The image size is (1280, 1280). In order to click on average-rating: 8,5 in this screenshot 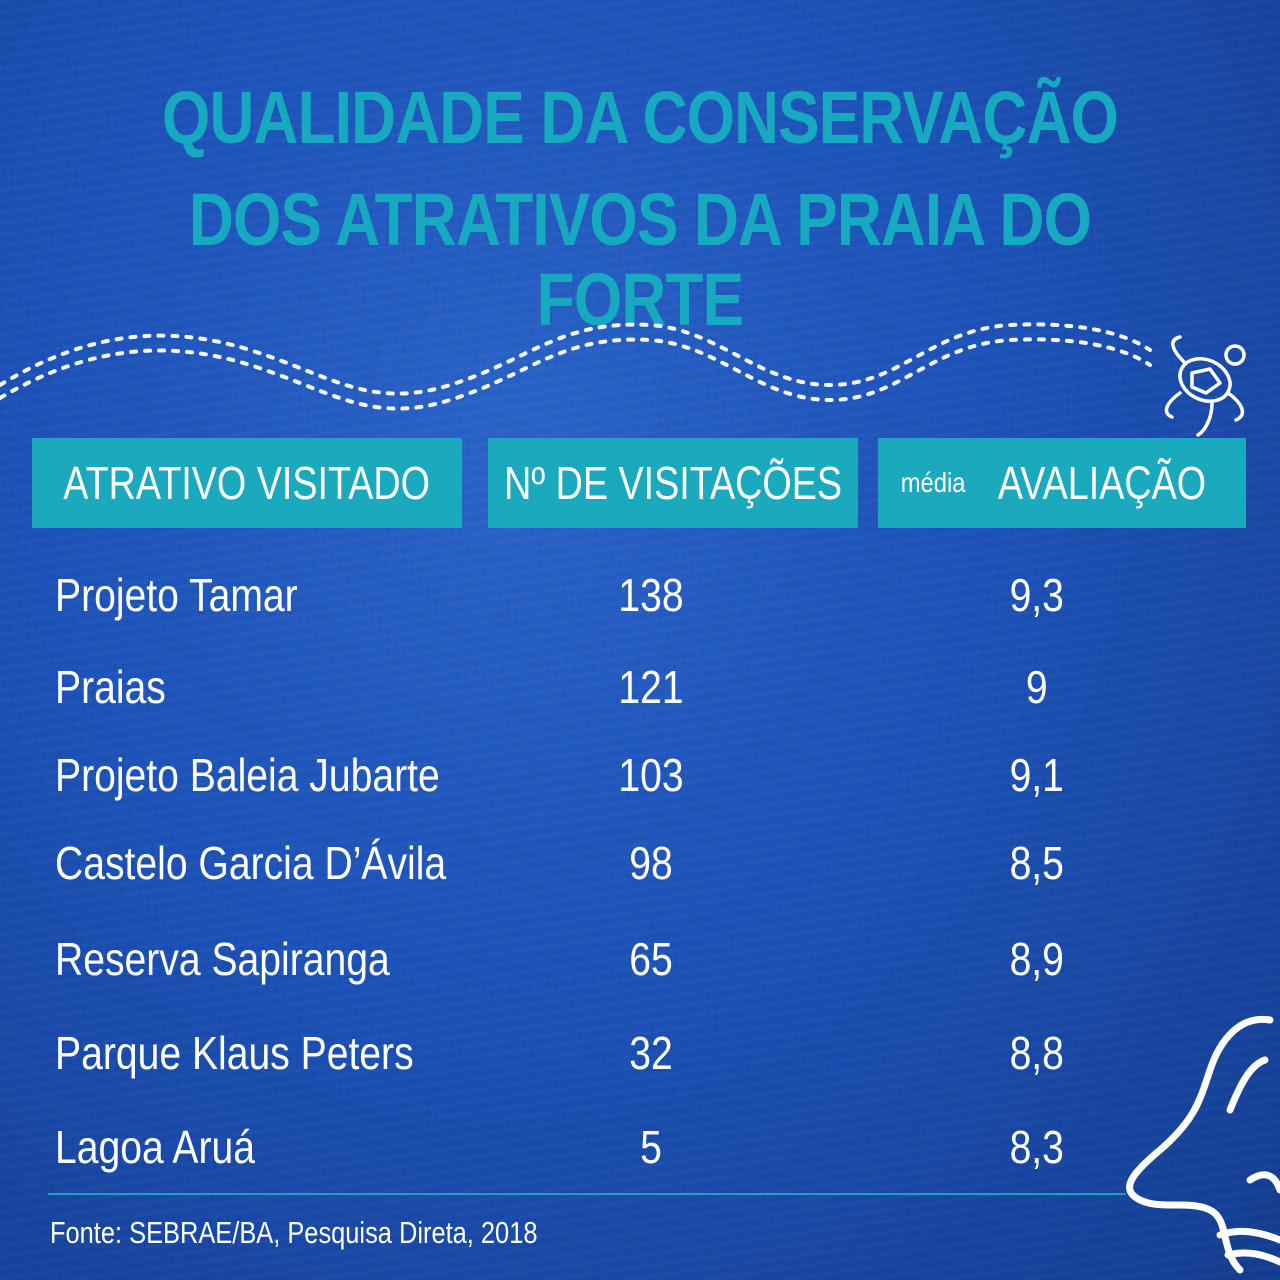, I will do `click(1036, 863)`.